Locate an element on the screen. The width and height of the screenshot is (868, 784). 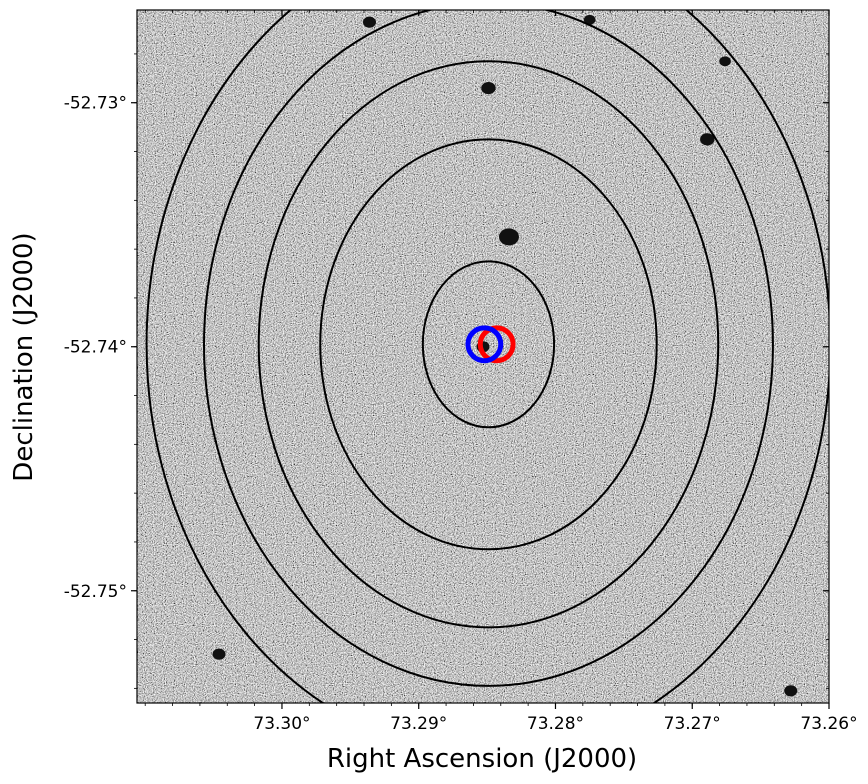
y-tick-label: -52.73° is located at coordinates (95, 104).